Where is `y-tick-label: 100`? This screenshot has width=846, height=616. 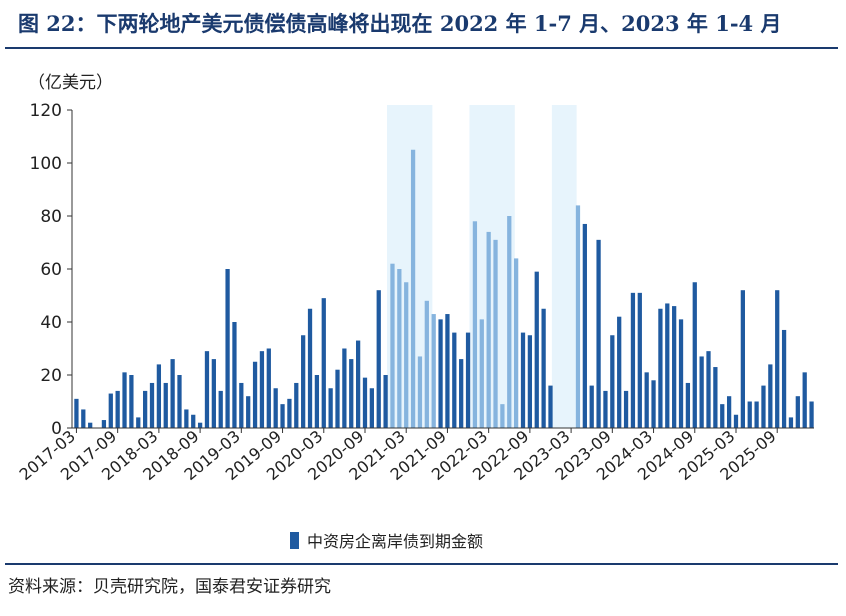 y-tick-label: 100 is located at coordinates (46, 164).